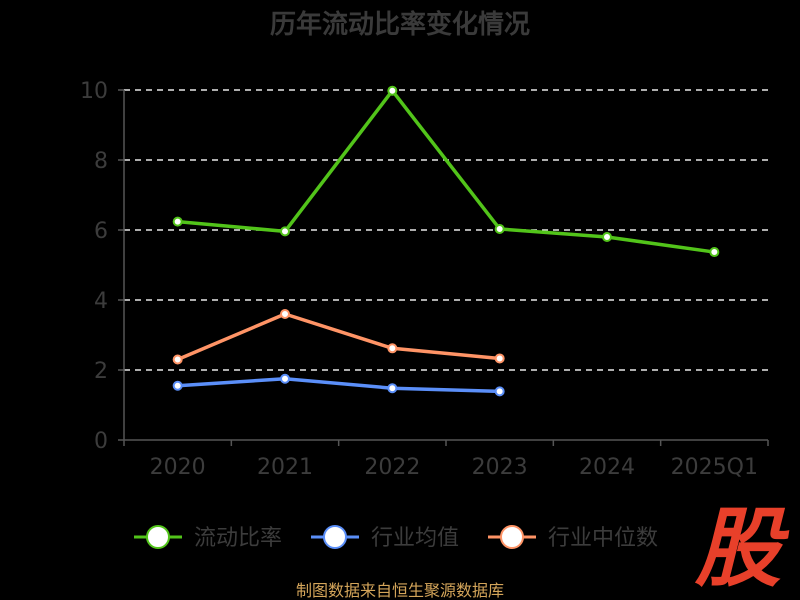 This screenshot has width=800, height=600. Describe the element at coordinates (415, 538) in the screenshot. I see `legend-label: 行业均值` at that location.